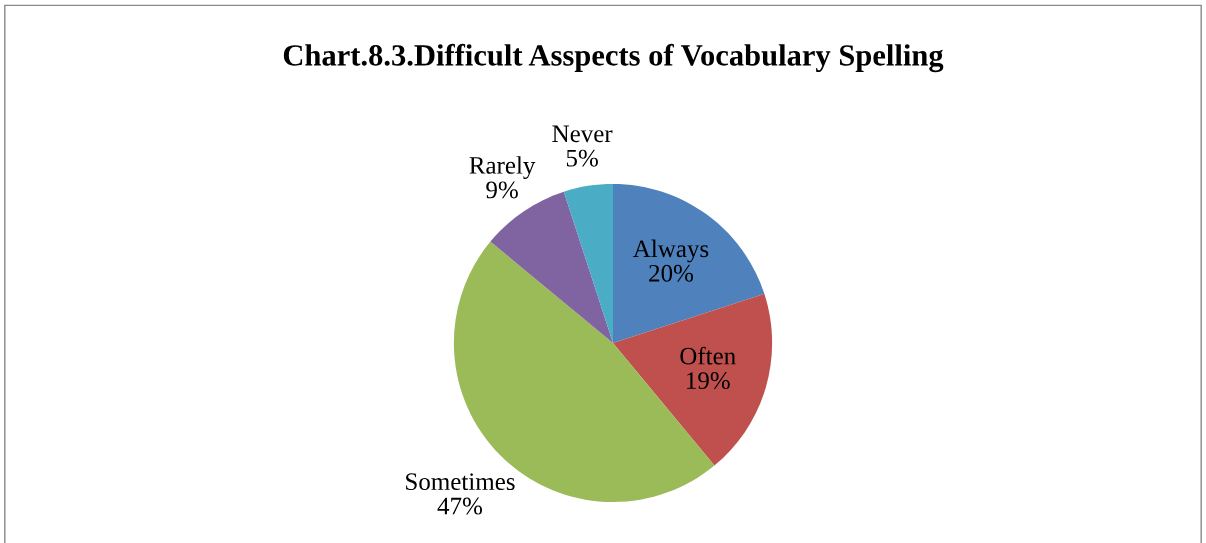 The image size is (1206, 543). I want to click on data-label: 47%, so click(460, 506).